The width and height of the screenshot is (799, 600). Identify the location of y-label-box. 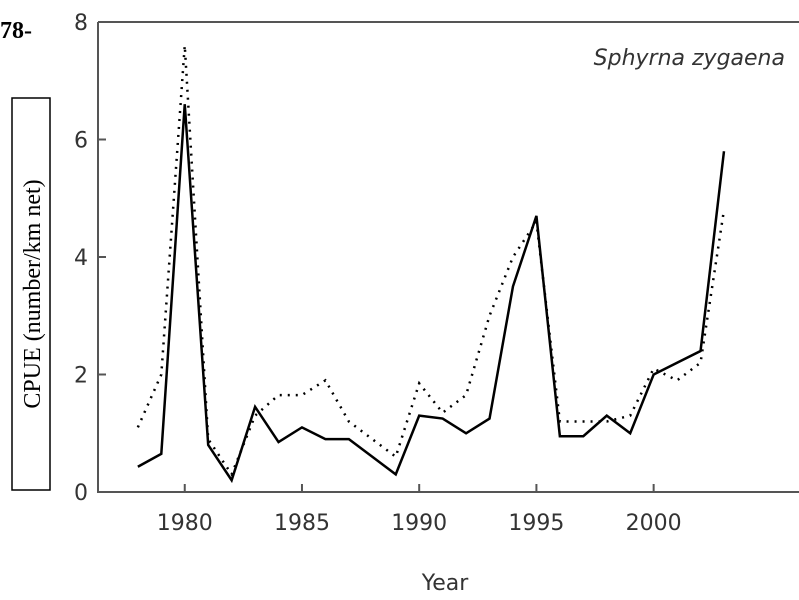
(31, 294).